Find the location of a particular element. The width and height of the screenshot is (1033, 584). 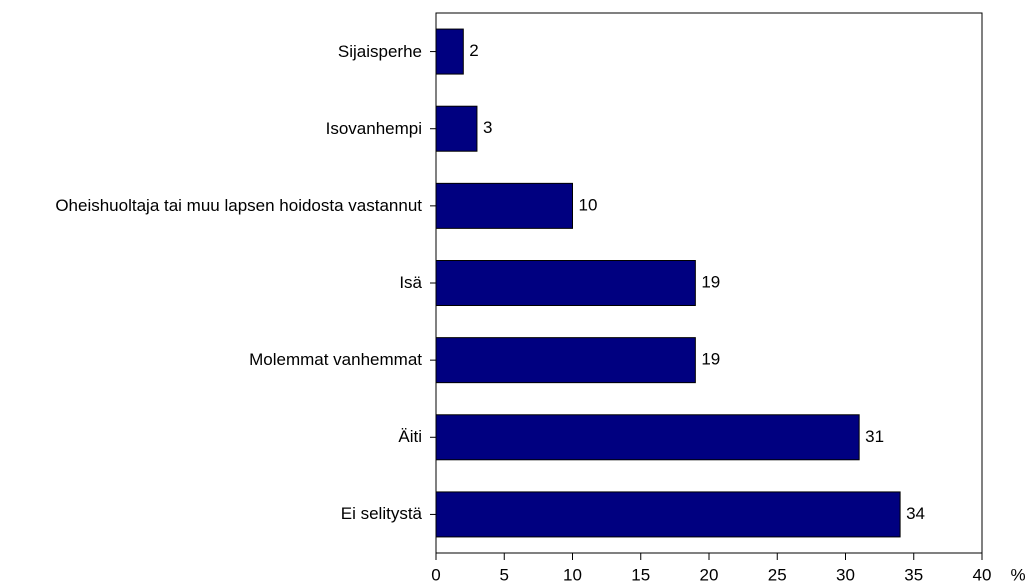

x-tick-label: 35 is located at coordinates (913, 574).